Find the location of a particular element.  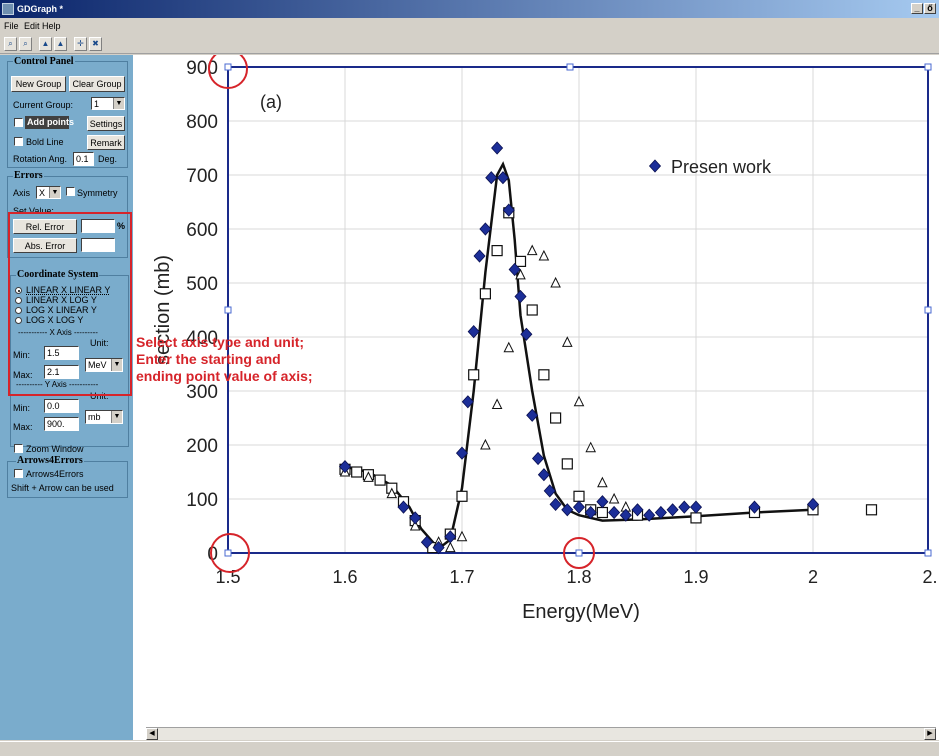

radio-linear-log is located at coordinates (18, 300).